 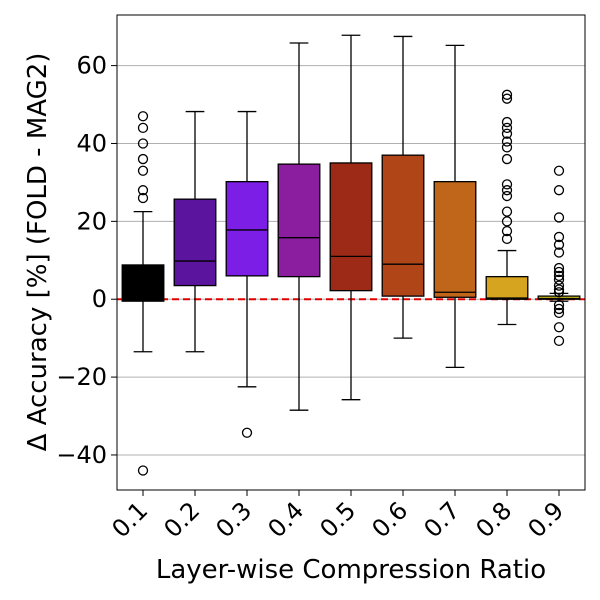 I want to click on box-0.4, so click(x=299, y=226).